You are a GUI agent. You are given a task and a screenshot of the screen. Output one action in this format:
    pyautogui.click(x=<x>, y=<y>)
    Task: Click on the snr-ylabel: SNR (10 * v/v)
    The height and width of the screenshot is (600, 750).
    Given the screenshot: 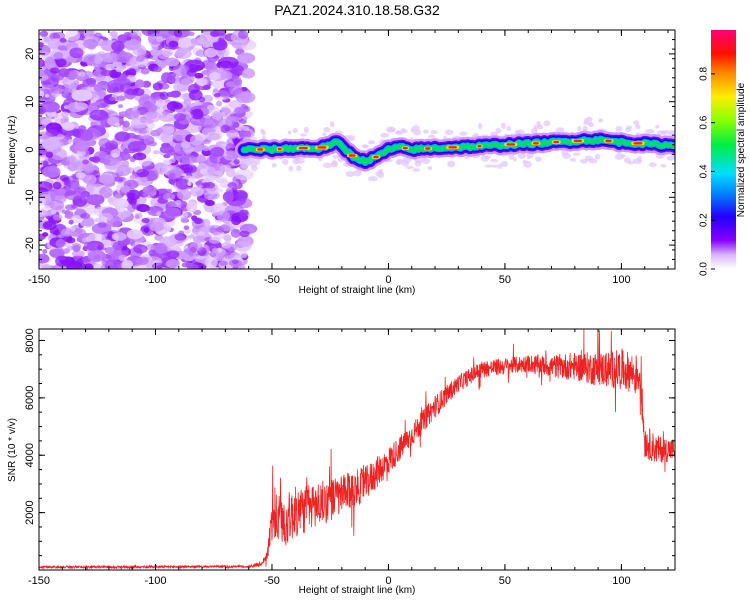 What is the action you would take?
    pyautogui.click(x=12, y=450)
    